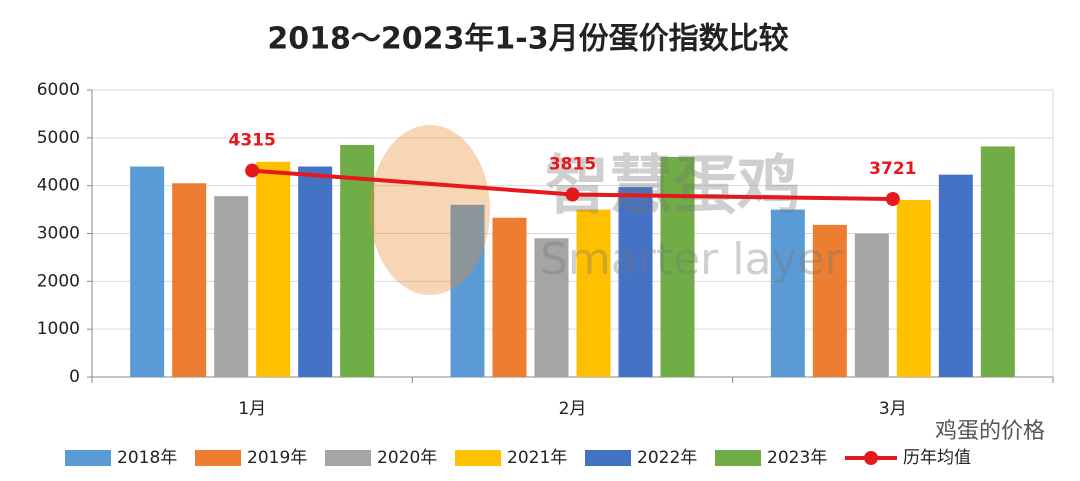 The image size is (1080, 481). What do you see at coordinates (58, 281) in the screenshot?
I see `y-tick-label: 2000` at bounding box center [58, 281].